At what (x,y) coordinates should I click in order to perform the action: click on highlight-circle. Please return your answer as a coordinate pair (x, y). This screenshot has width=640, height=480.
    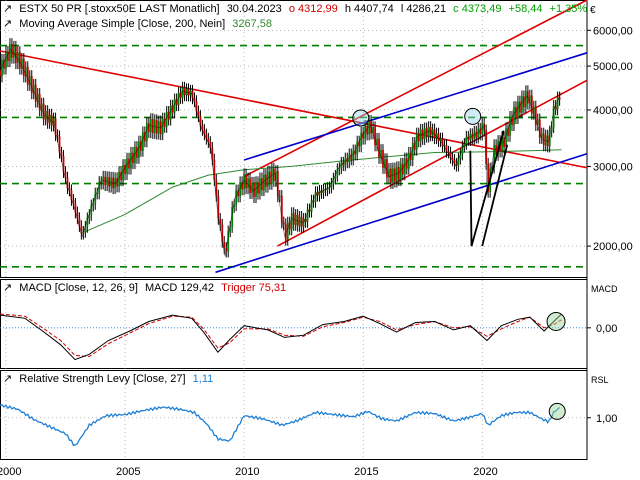
    Looking at the image, I should click on (473, 116).